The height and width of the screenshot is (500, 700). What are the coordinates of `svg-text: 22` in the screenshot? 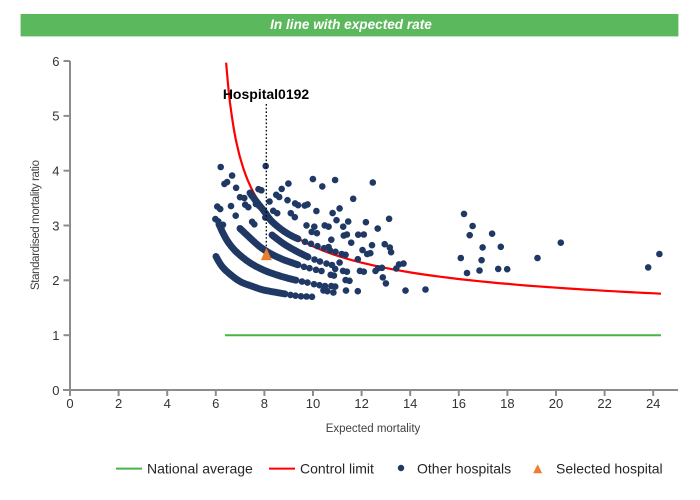 It's located at (604, 403).